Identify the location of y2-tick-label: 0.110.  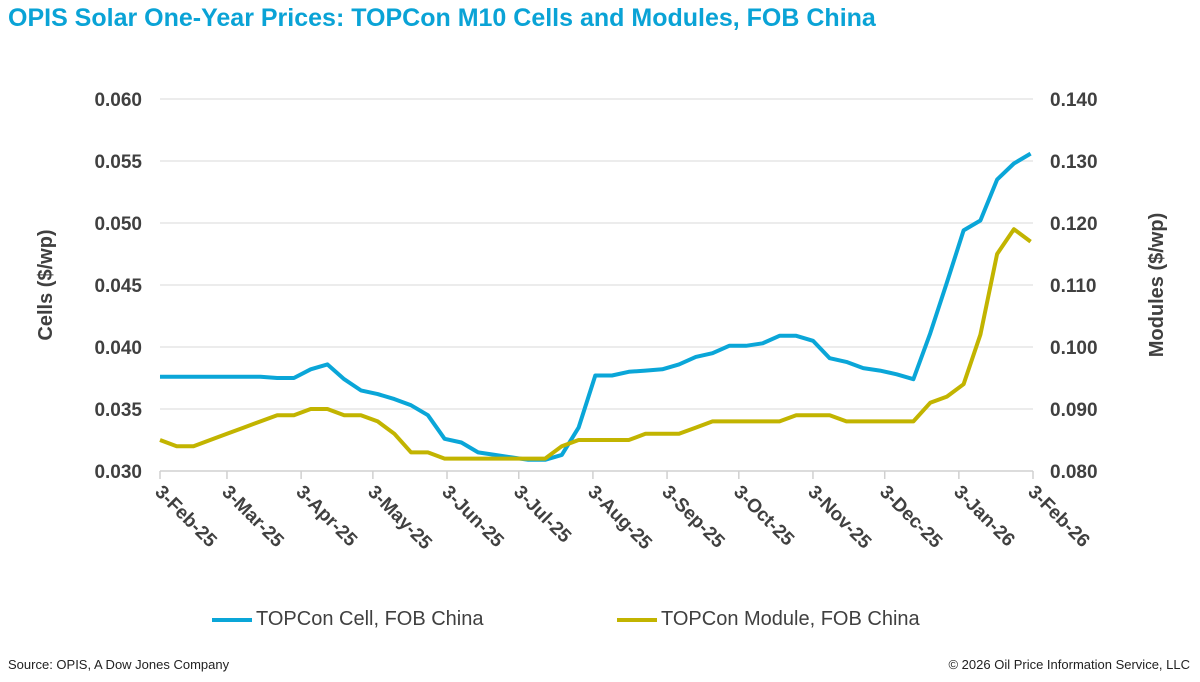
(1073, 286).